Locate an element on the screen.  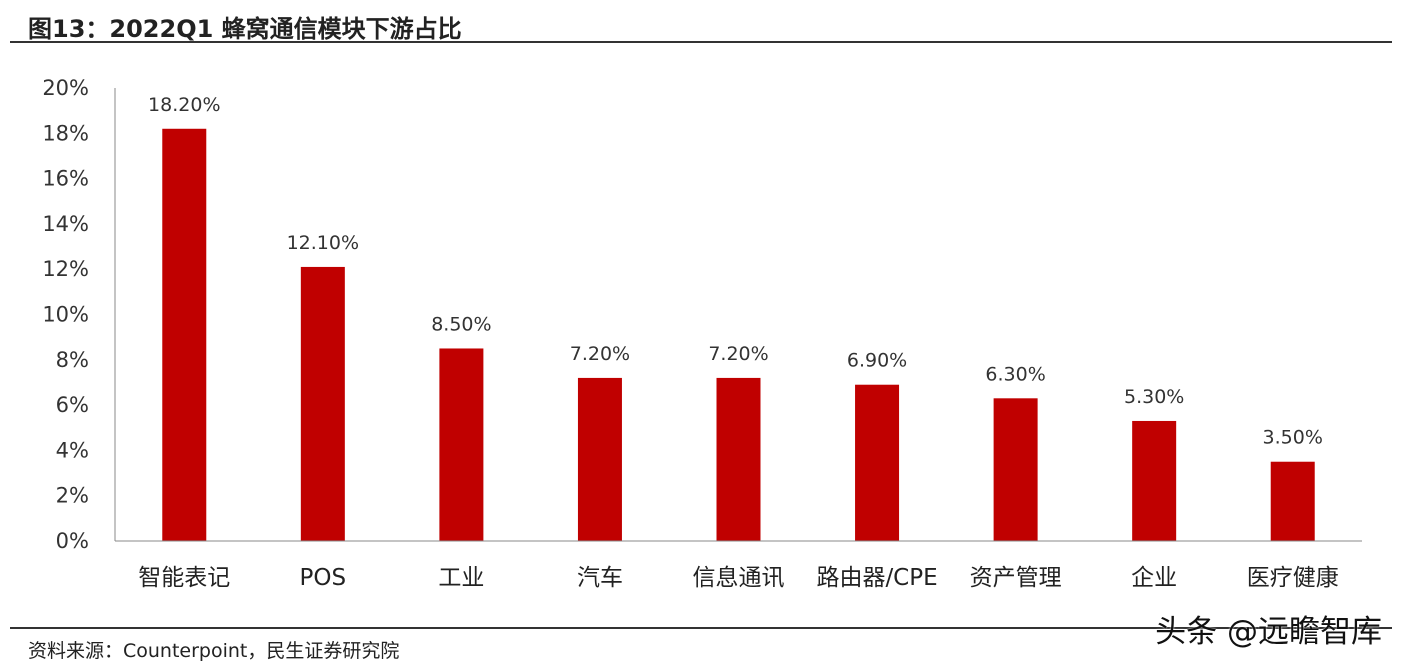
y-tick-label: 20% is located at coordinates (65, 88).